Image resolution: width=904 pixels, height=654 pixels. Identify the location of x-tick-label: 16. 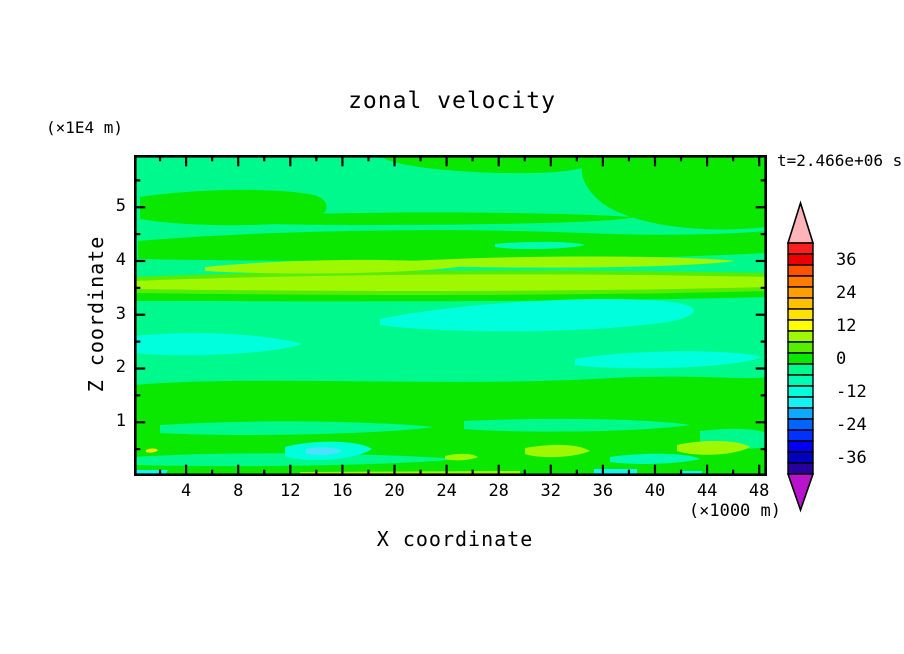
(342, 491).